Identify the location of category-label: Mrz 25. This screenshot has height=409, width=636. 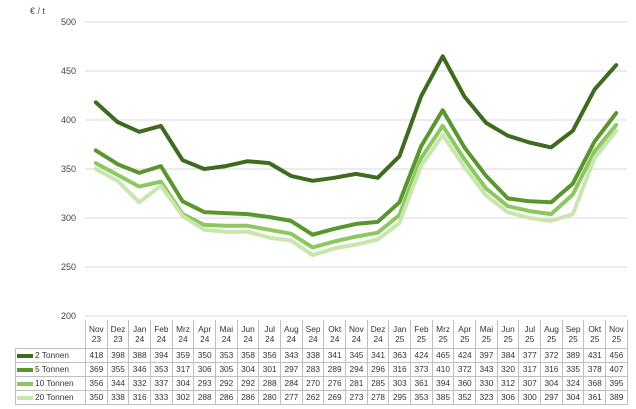
(443, 334).